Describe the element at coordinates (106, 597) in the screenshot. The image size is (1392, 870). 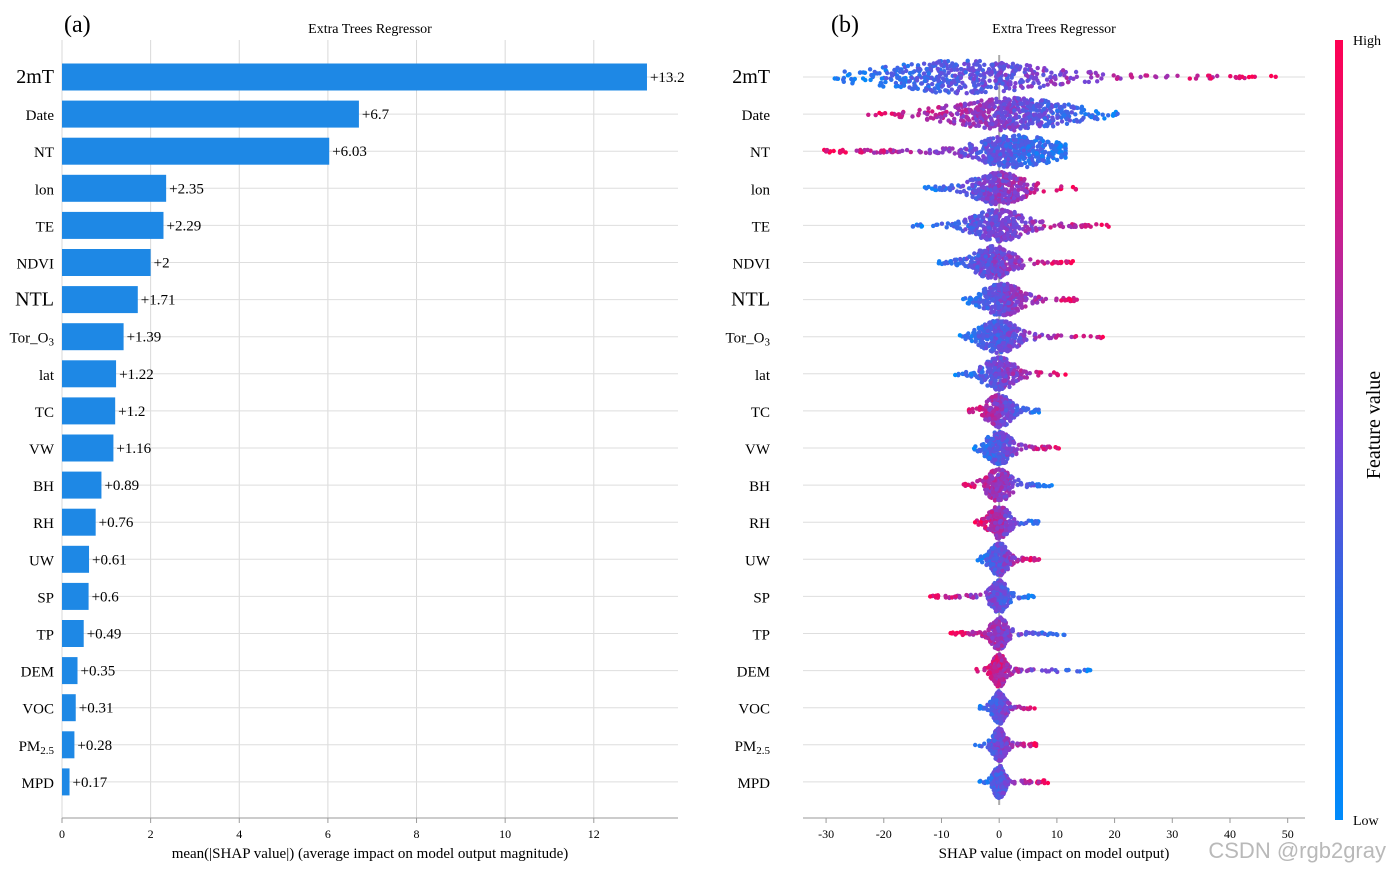
I see `bar-value-label: +0.6` at that location.